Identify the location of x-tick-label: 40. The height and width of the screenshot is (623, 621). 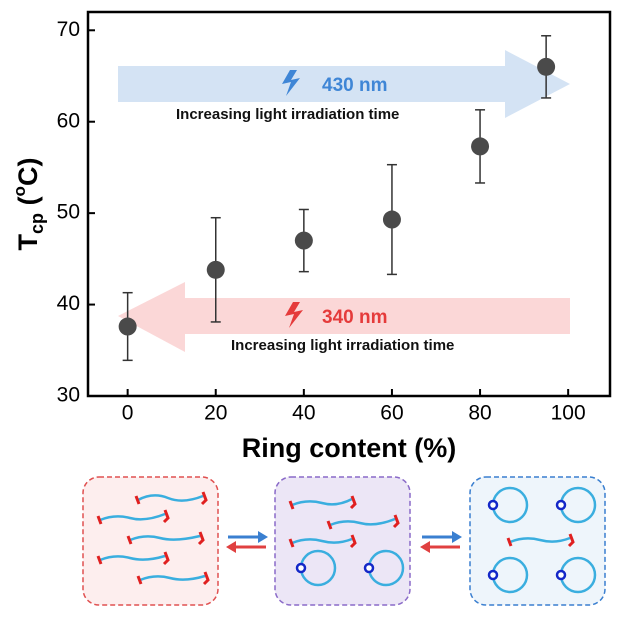
(303, 413).